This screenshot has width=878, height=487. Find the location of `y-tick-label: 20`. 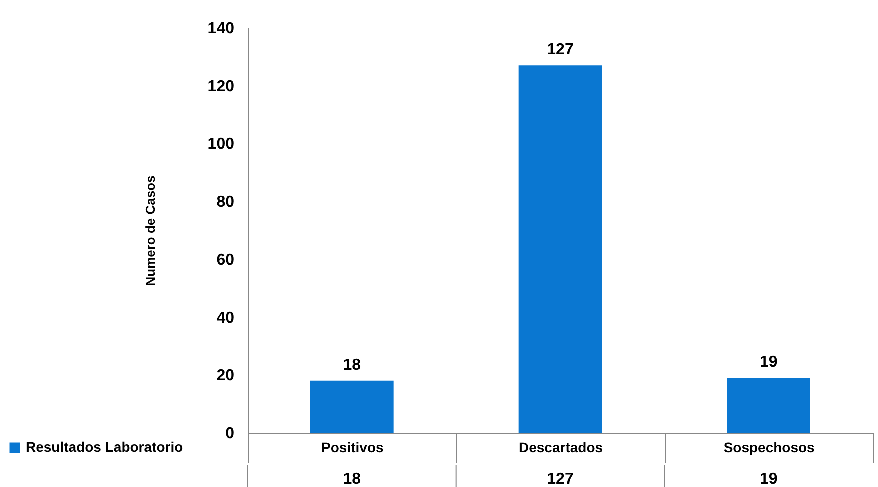

y-tick-label: 20 is located at coordinates (225, 376).